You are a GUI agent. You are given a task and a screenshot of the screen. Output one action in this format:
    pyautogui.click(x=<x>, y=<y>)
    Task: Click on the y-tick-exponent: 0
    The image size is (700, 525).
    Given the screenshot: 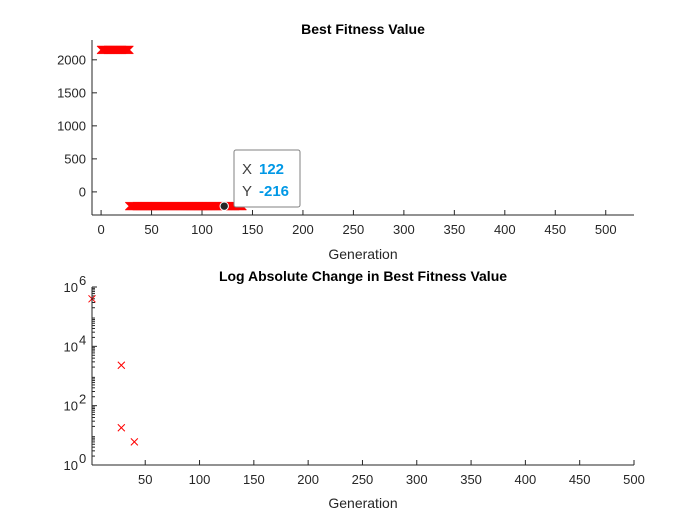 What is the action you would take?
    pyautogui.click(x=82, y=458)
    